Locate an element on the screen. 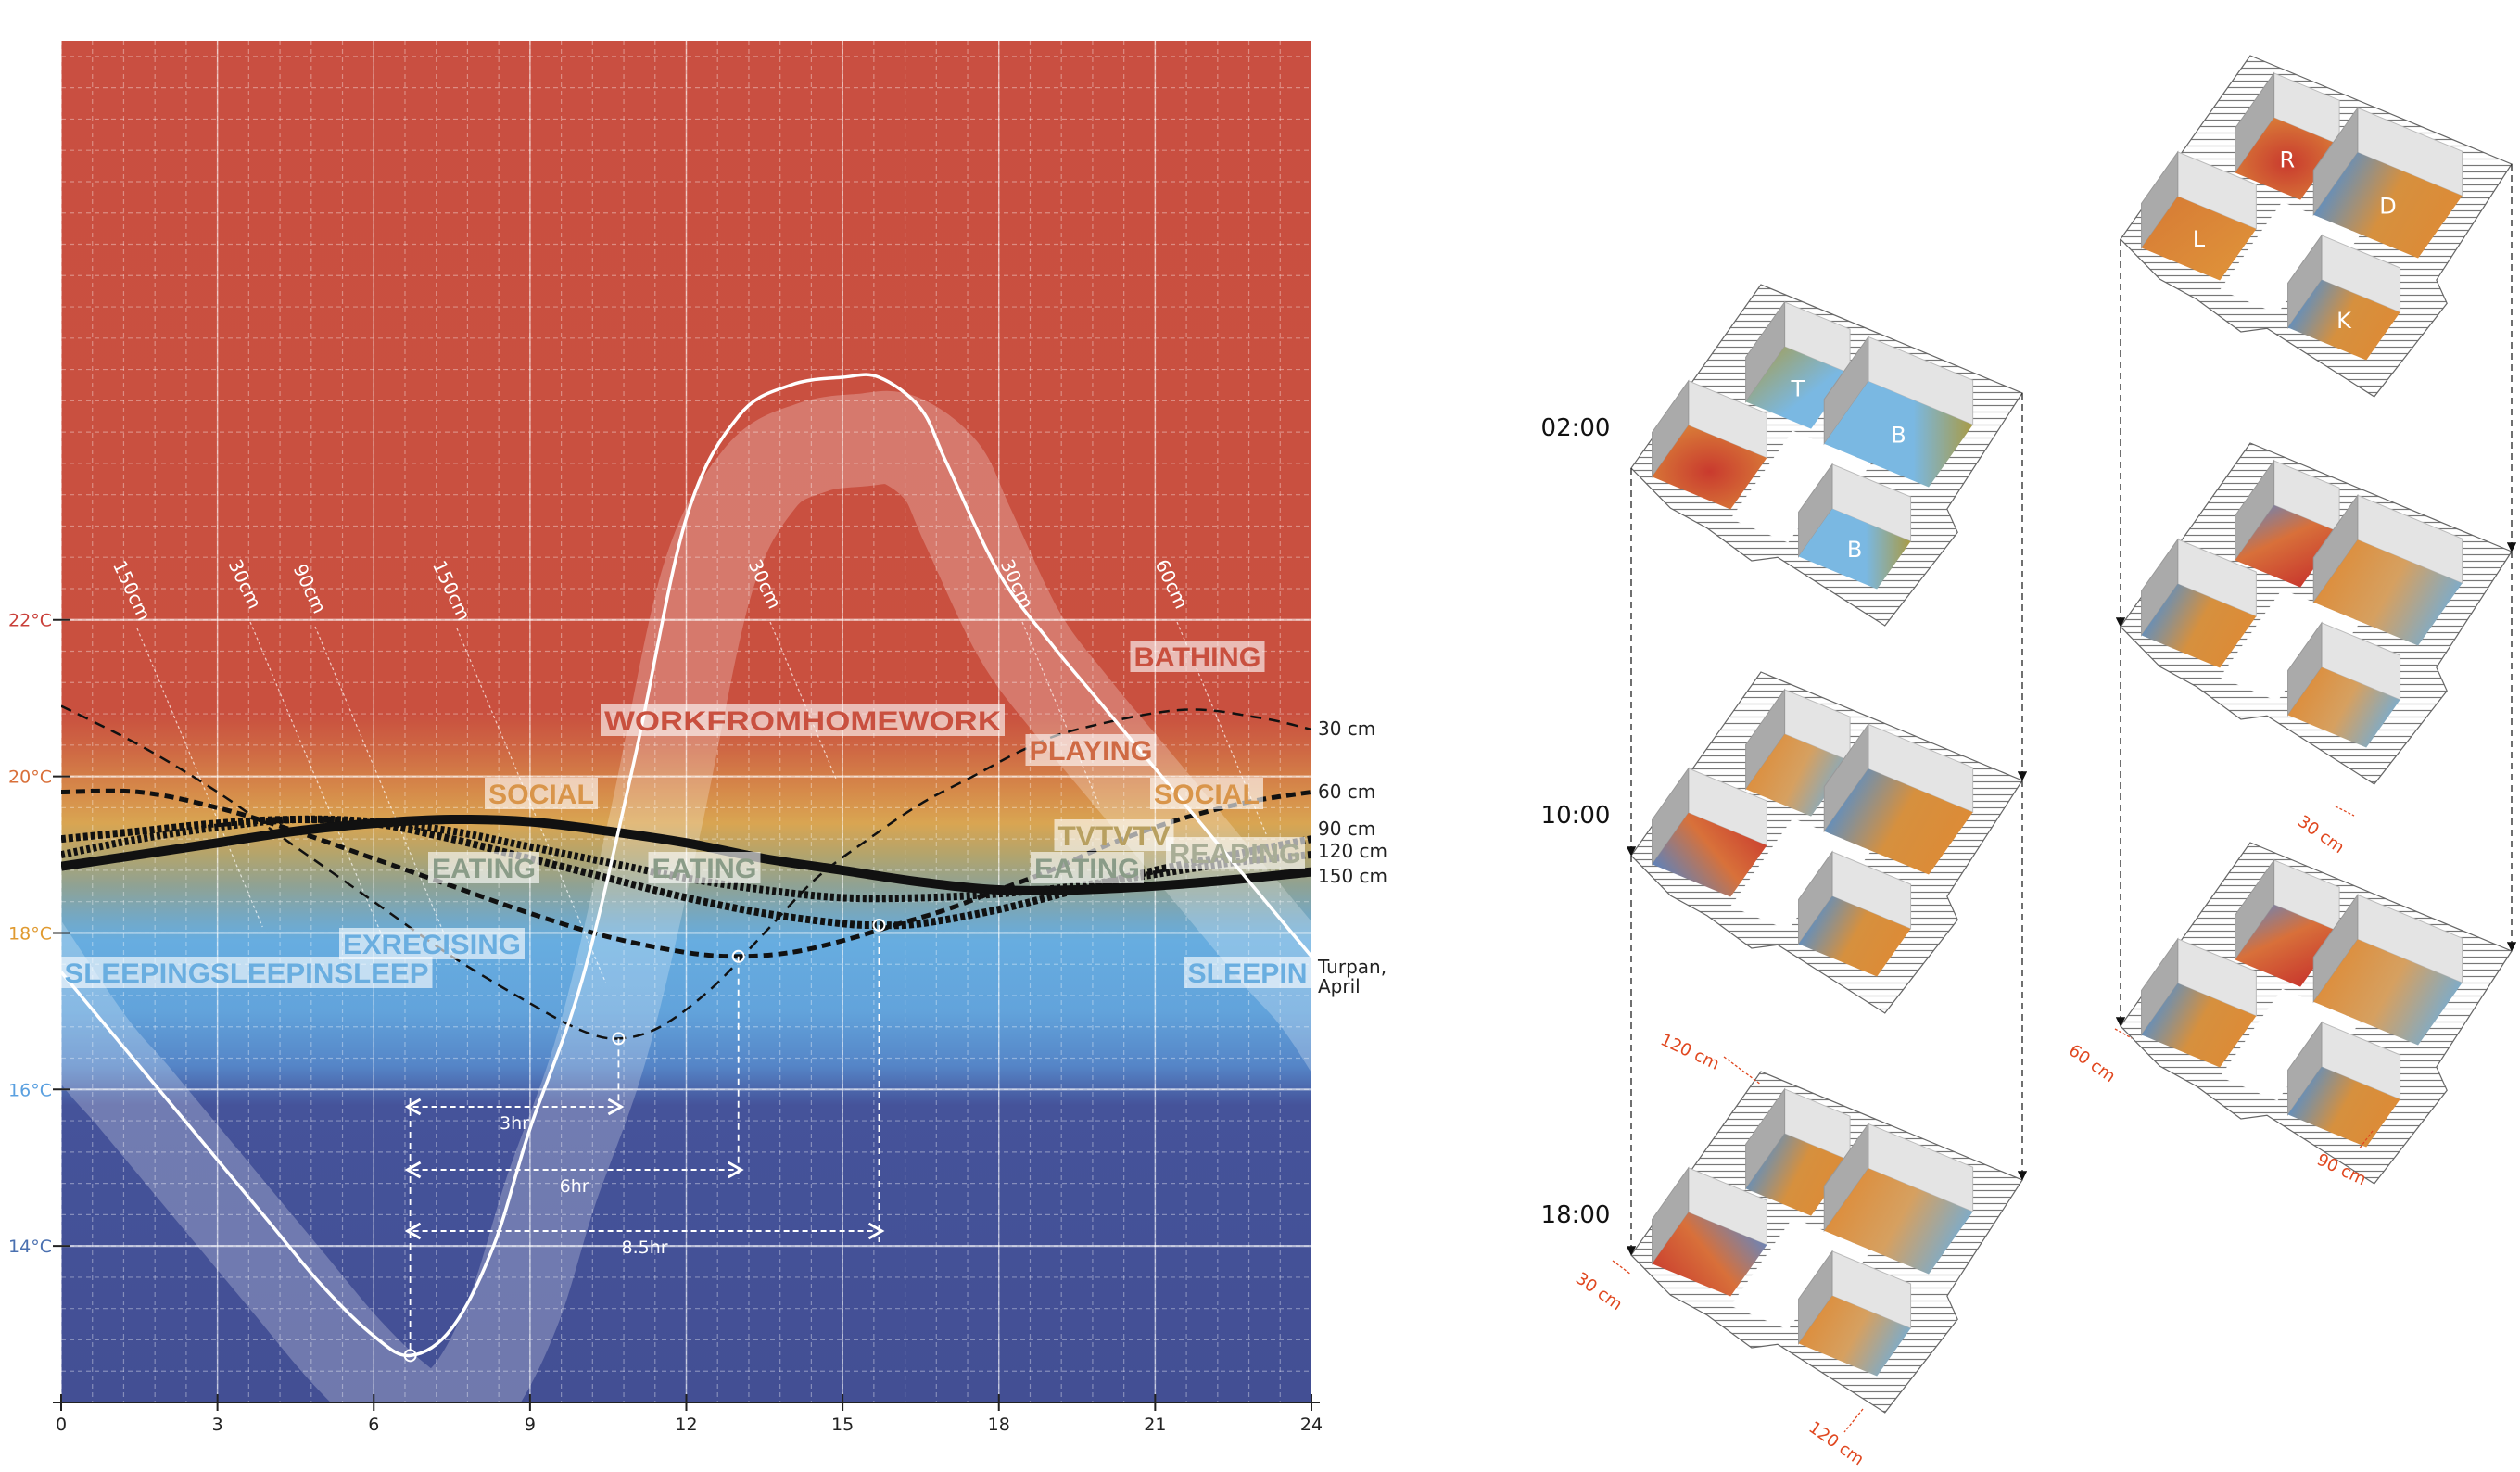 Image resolution: width=2520 pixels, height=1472 pixels. x-tick-label: 9 is located at coordinates (530, 1425).